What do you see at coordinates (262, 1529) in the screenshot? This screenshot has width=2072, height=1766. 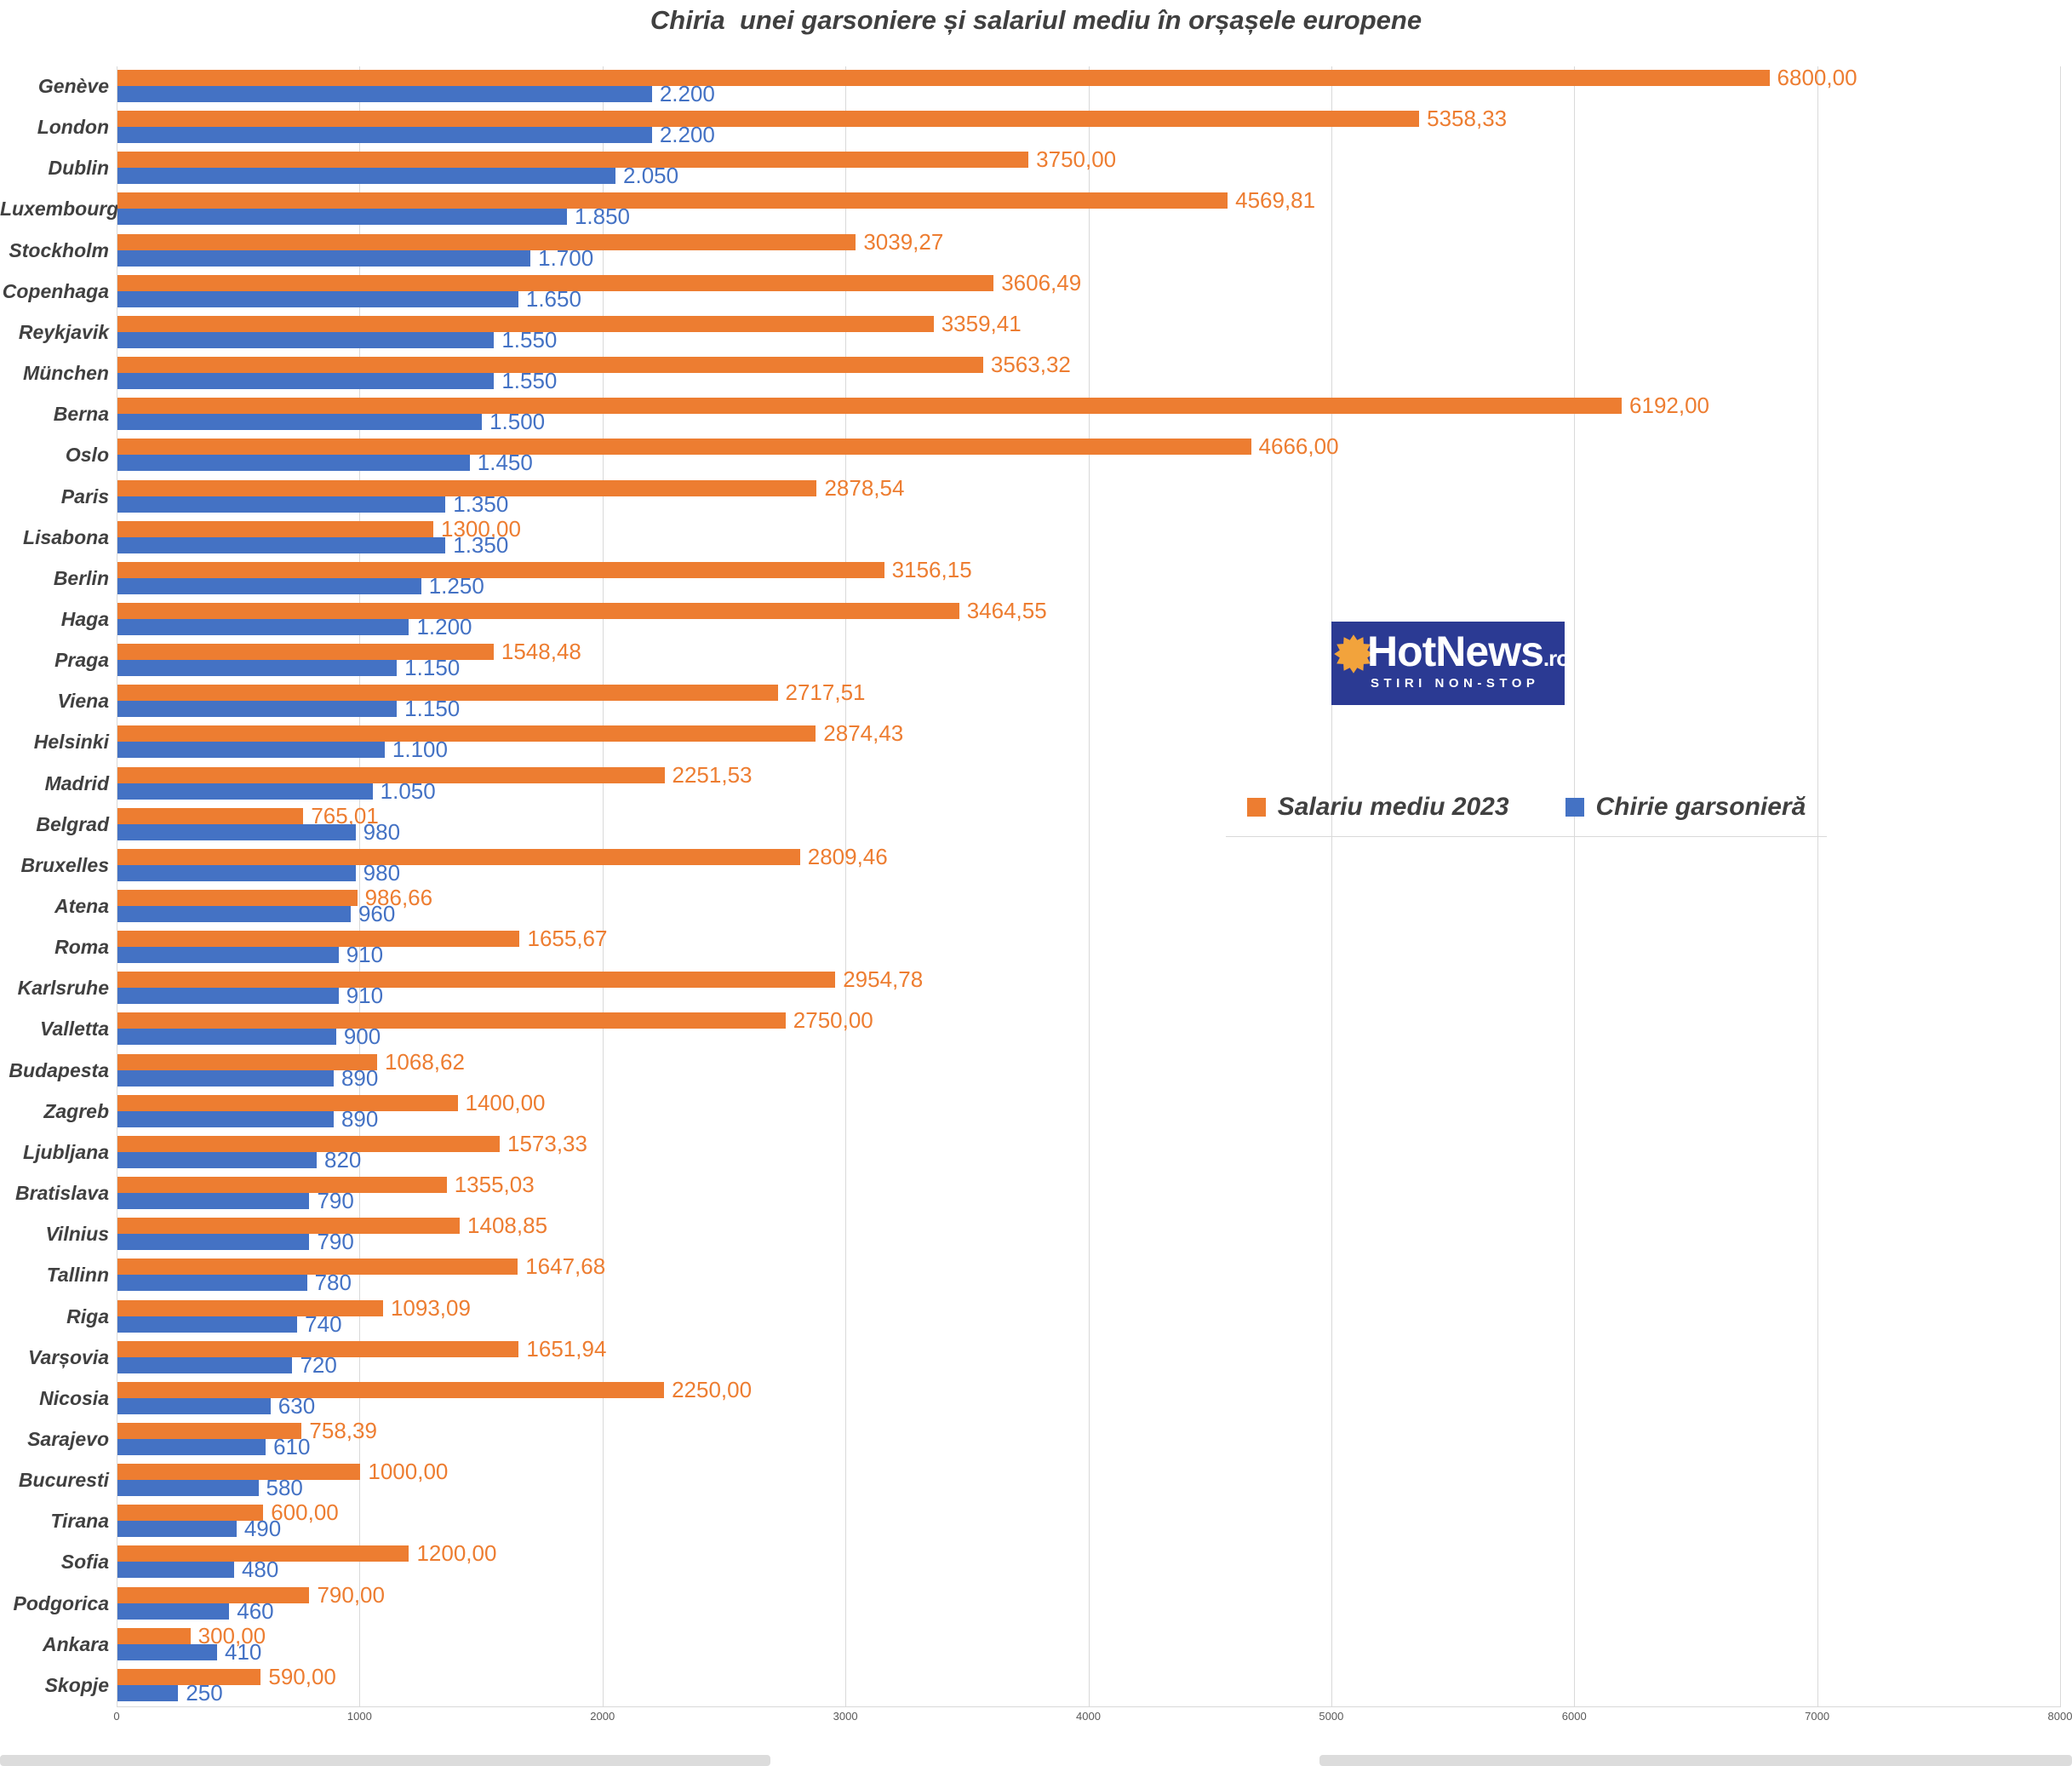 I see `rent-value-label: 490` at bounding box center [262, 1529].